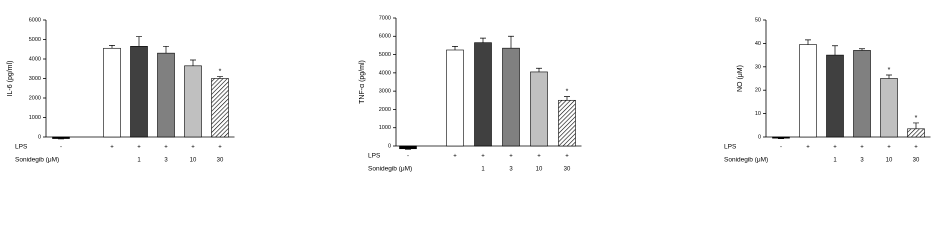 This screenshot has height=240, width=945. What do you see at coordinates (362, 82) in the screenshot?
I see `y-axis-label: TNF-α (pg/ml)` at bounding box center [362, 82].